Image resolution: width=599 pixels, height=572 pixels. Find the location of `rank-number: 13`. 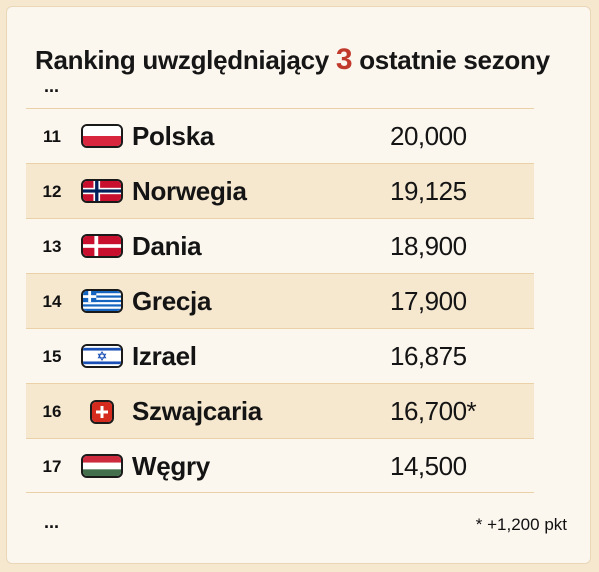

rank-number: 13 is located at coordinates (52, 246).